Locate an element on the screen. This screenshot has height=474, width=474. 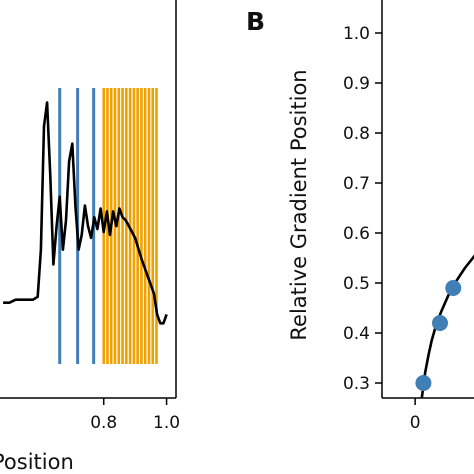
panel-b-fit-curve is located at coordinates (447, 326).